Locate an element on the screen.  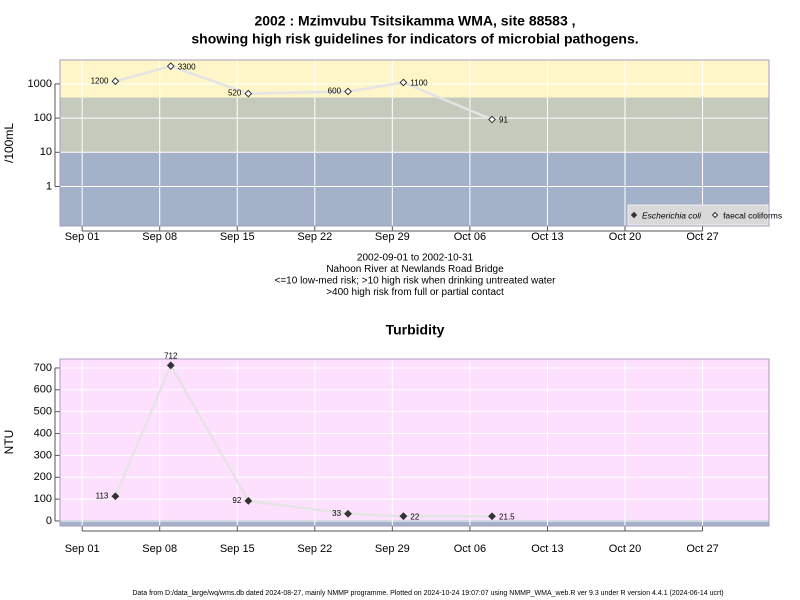
y-tick-label: 700 is located at coordinates (43, 368).